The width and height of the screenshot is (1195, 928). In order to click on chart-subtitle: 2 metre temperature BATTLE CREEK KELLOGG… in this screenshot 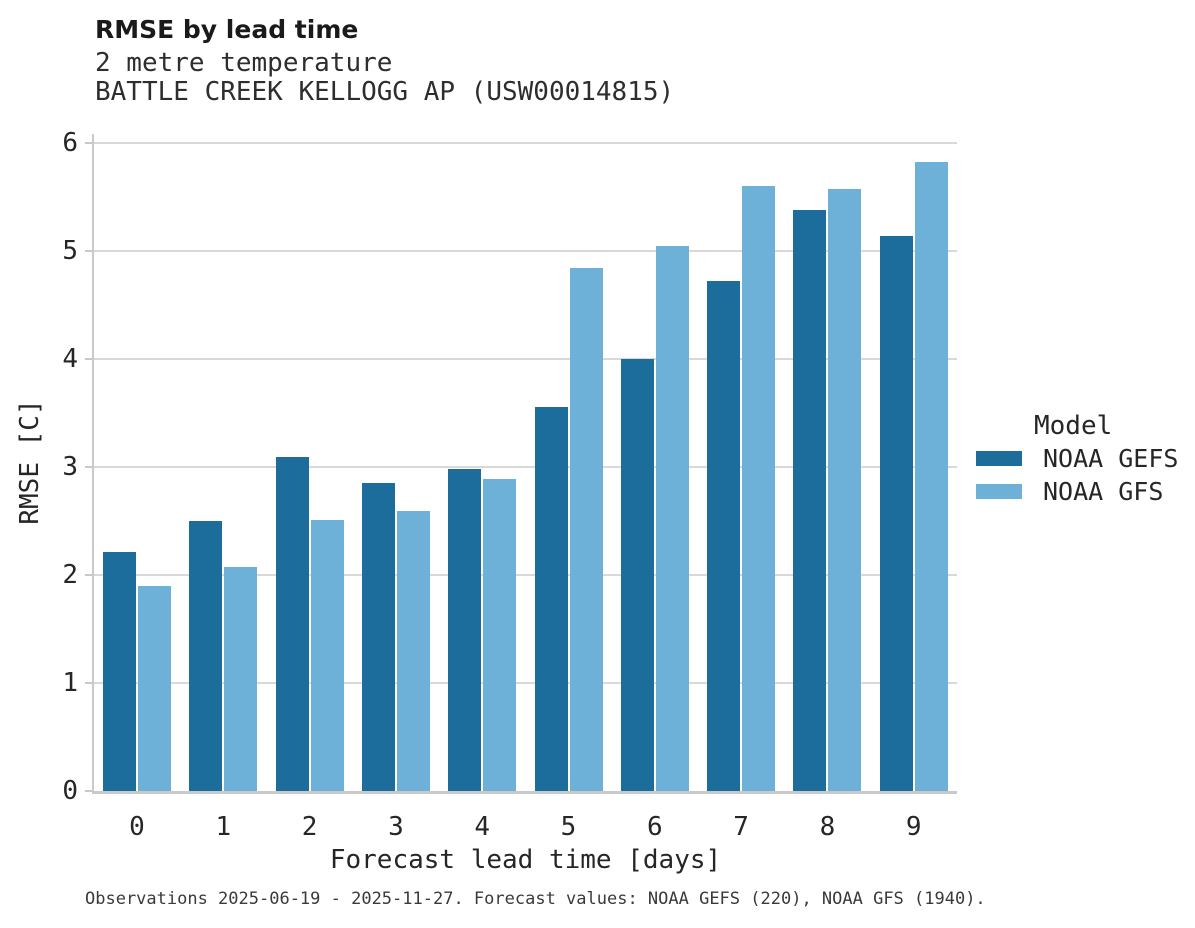, I will do `click(384, 78)`.